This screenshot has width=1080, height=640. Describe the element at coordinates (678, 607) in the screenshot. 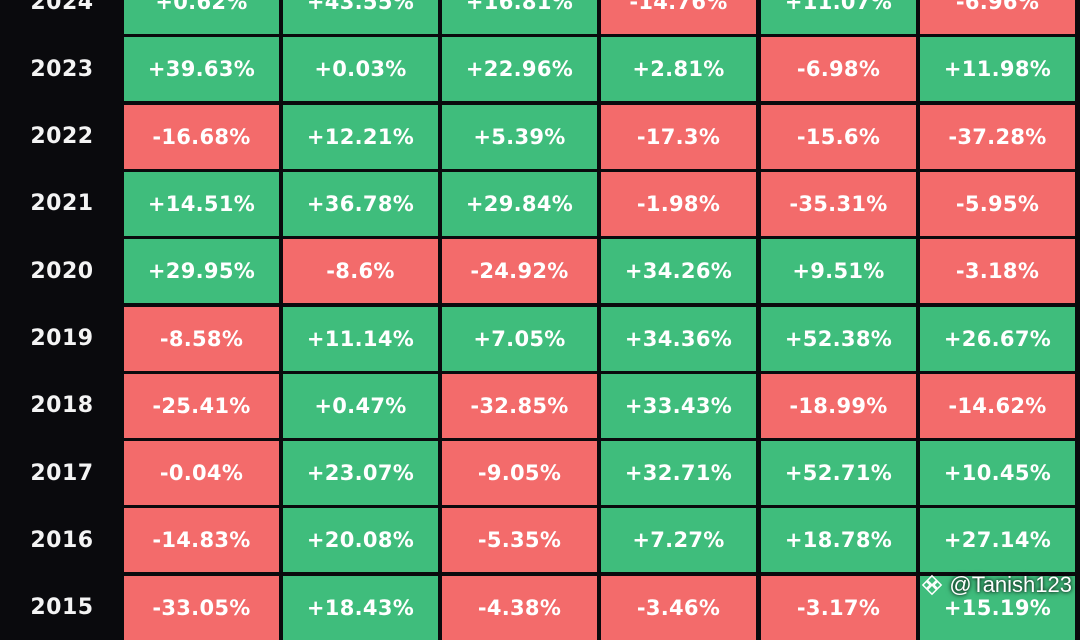

I see `return-cell: -3.46%` at that location.